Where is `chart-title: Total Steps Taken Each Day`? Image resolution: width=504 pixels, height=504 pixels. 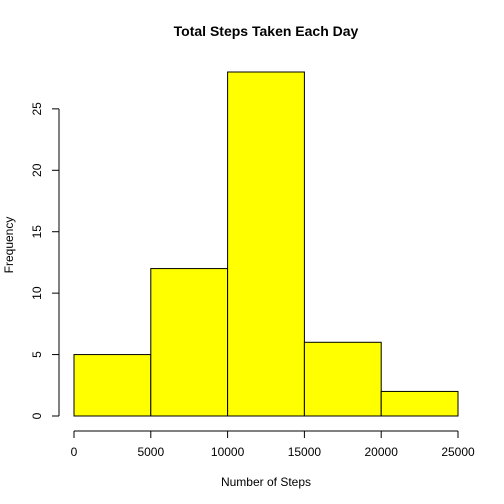 chart-title: Total Steps Taken Each Day is located at coordinates (266, 31).